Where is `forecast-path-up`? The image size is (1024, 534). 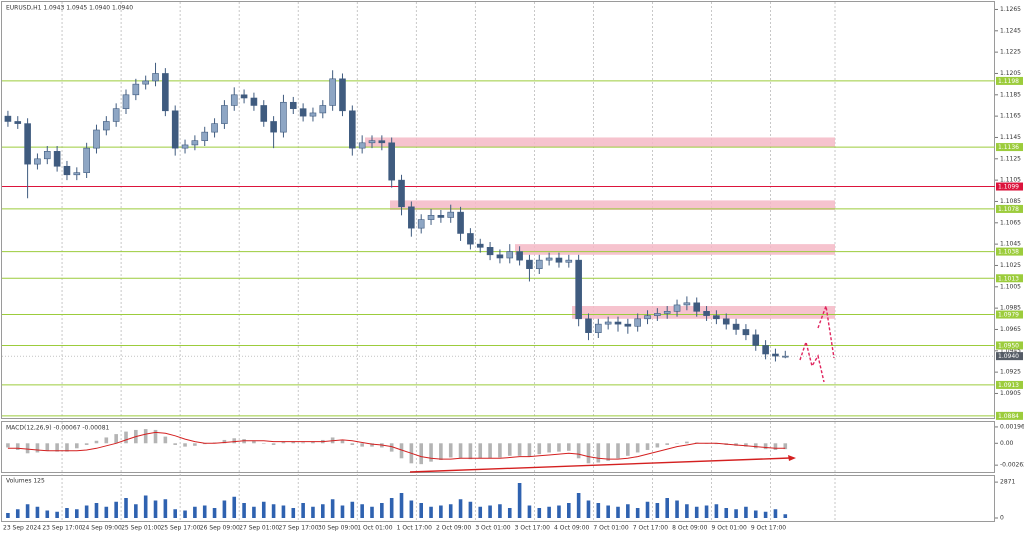
forecast-path-up is located at coordinates (826, 332).